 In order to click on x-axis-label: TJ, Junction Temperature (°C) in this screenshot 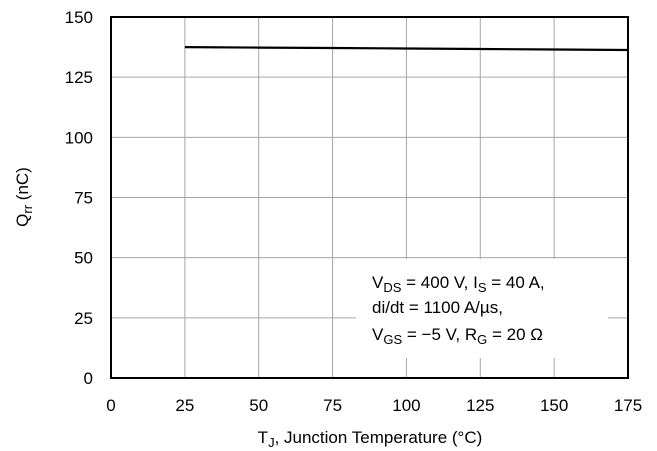, I will do `click(370, 439)`.